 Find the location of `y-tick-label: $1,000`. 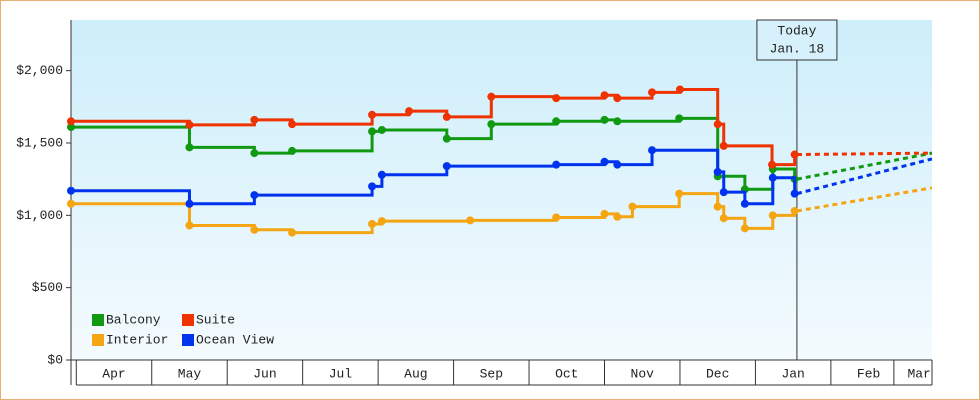

y-tick-label: $1,000 is located at coordinates (39, 215).